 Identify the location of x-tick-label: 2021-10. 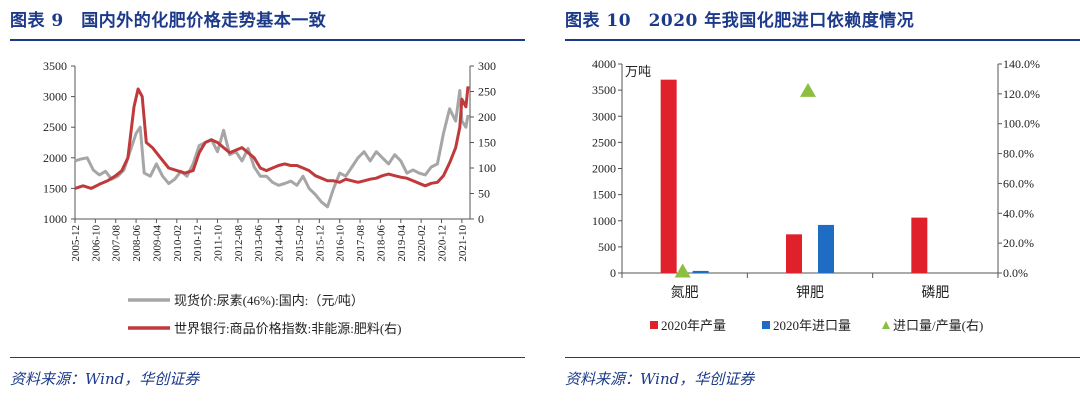
(463, 243).